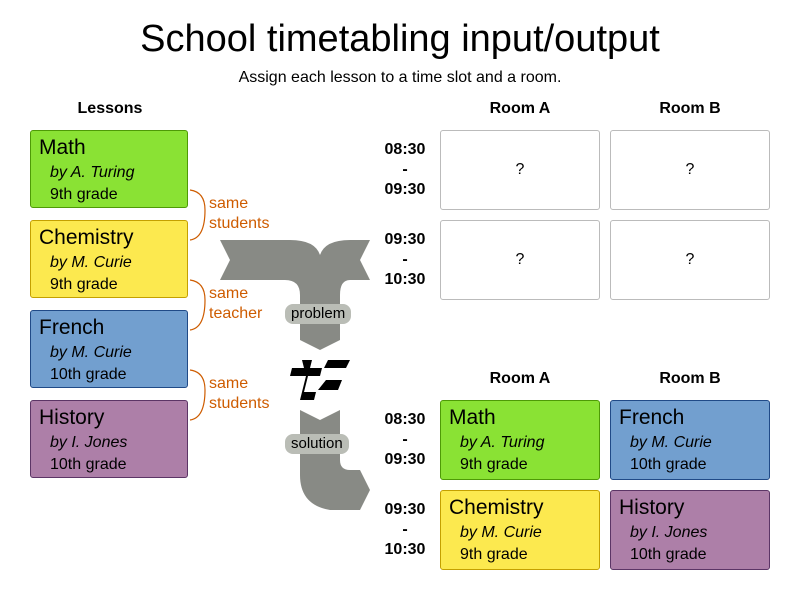  I want to click on optaplanner-logo-icon, so click(320, 380).